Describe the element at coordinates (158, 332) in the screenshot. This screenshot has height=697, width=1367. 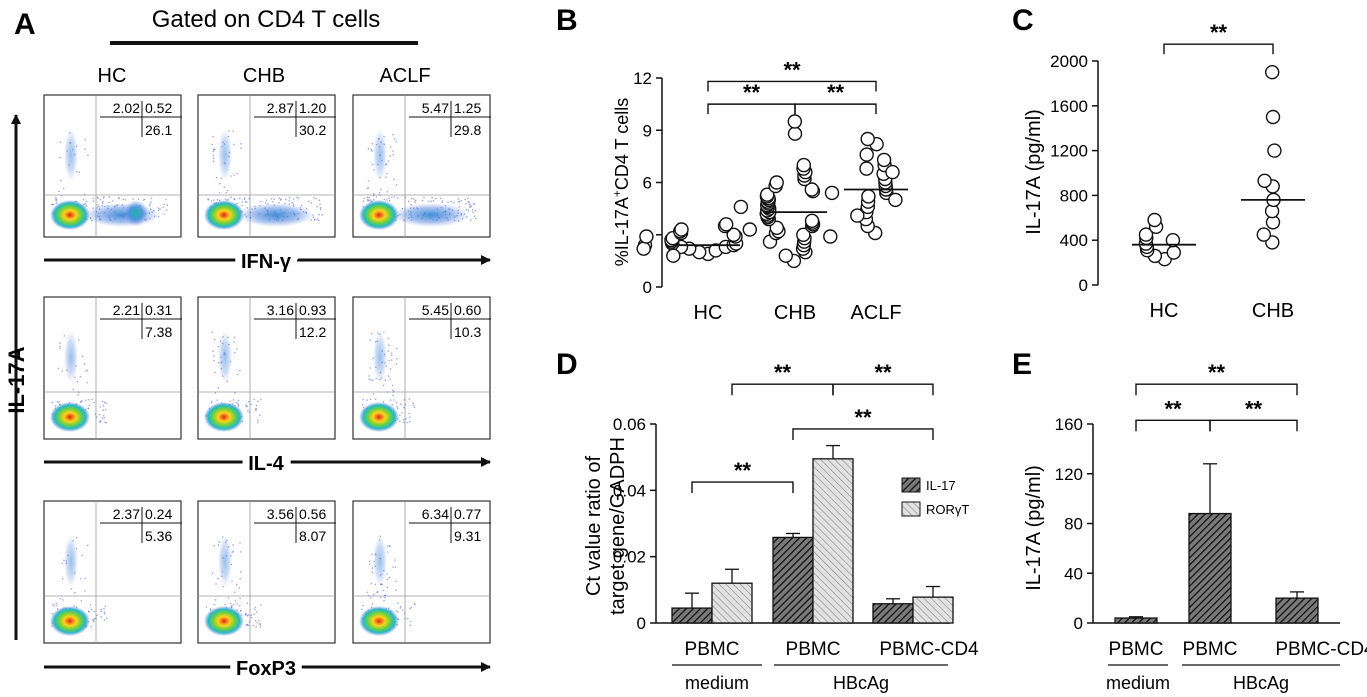
I see `quadrant-value-lr: 7.38` at that location.